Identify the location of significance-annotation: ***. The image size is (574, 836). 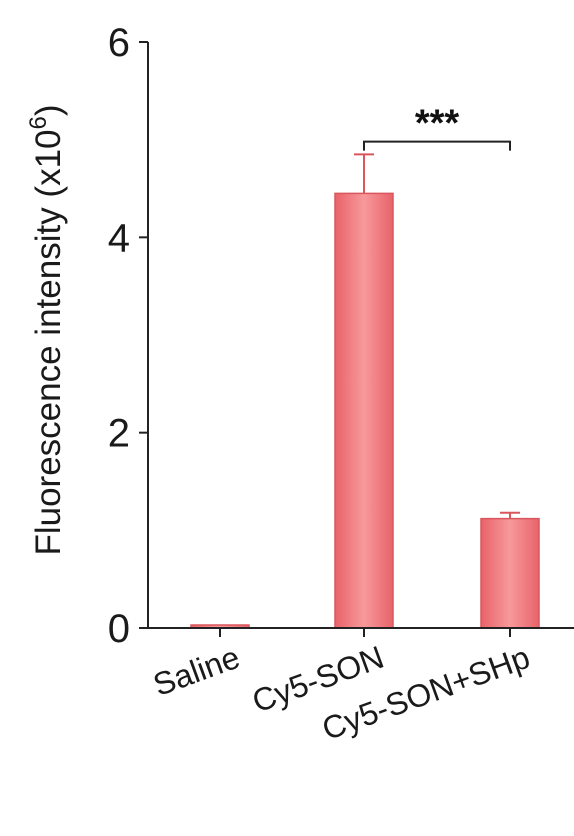
(437, 127).